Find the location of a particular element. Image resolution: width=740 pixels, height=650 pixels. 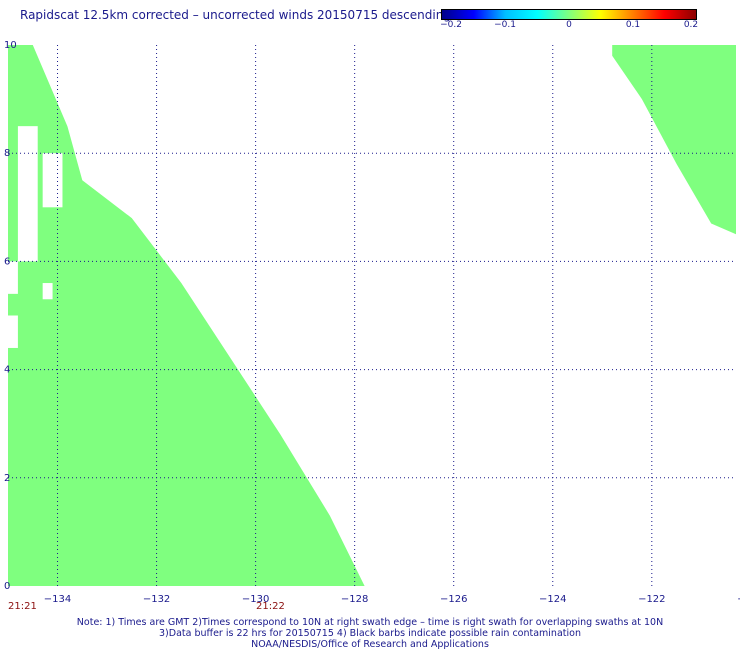

y-tick-label: 0 is located at coordinates (7, 586).